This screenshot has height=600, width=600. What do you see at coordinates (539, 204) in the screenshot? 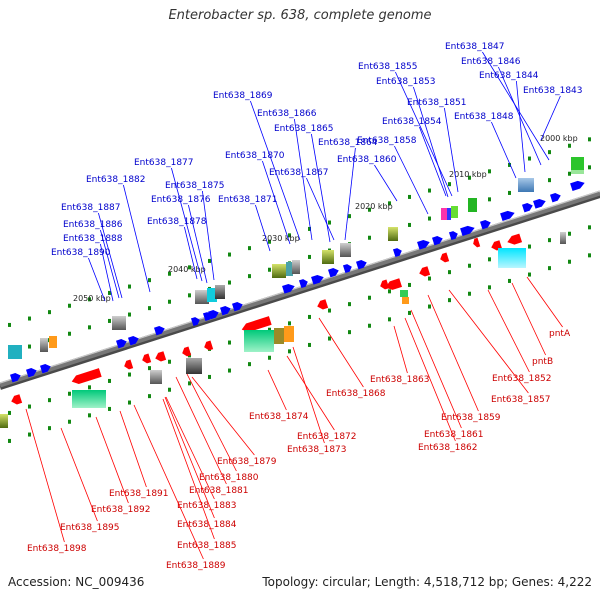
I see `forward-gene-2-shape` at bounding box center [539, 204].